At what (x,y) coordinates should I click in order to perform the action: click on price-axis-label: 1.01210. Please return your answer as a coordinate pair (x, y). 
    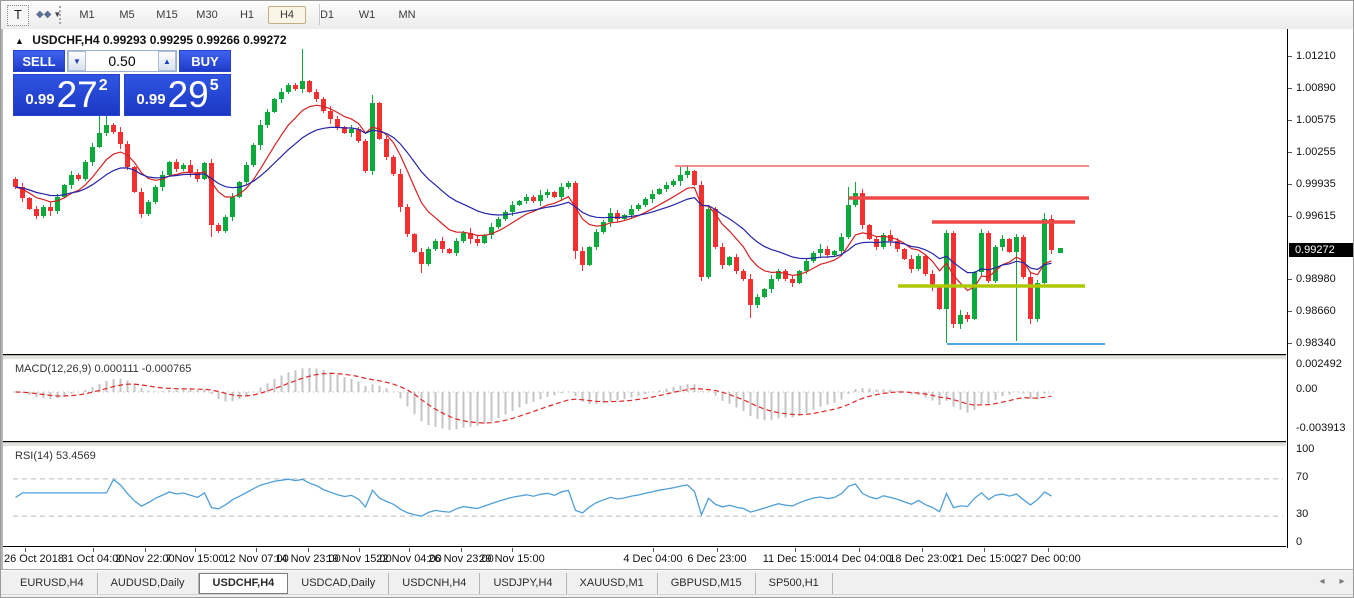
    Looking at the image, I should click on (1316, 56).